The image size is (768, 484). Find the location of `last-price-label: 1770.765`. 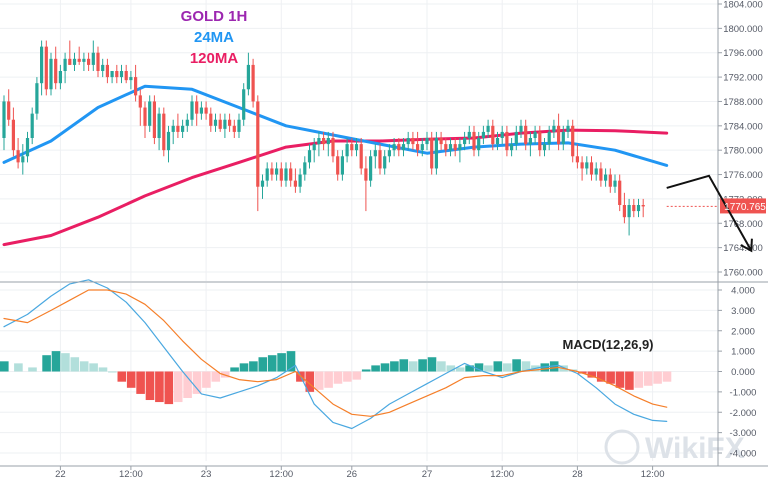

last-price-label: 1770.765 is located at coordinates (745, 207).